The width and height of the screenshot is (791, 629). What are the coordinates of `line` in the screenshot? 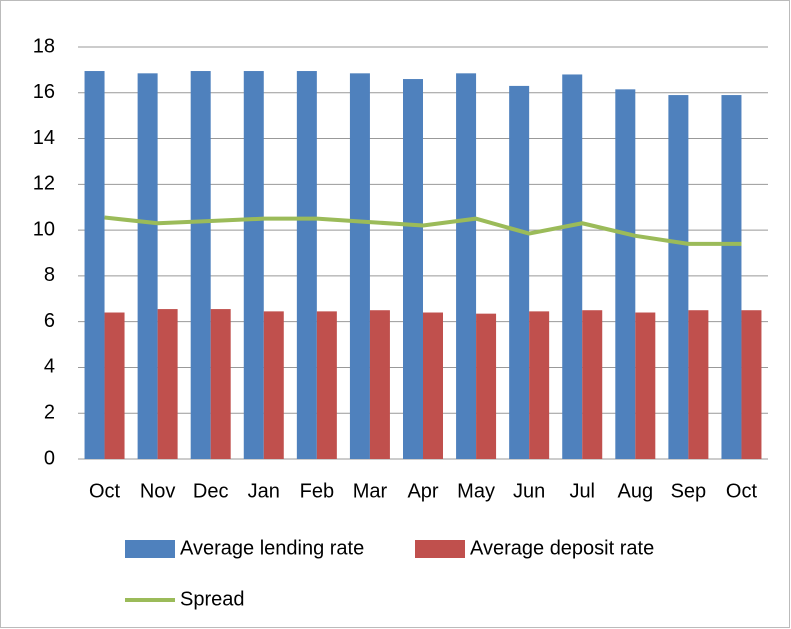 It's located at (423, 230).